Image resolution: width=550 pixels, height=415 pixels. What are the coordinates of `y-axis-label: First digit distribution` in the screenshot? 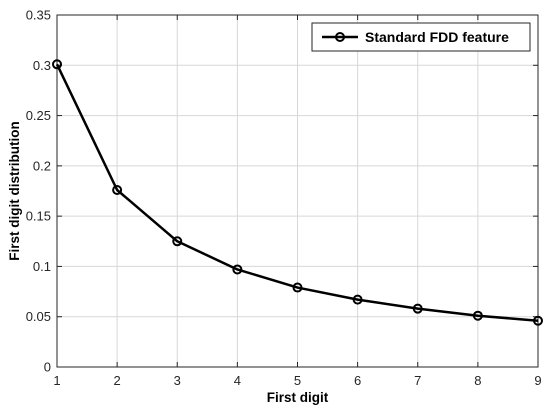 It's located at (14, 190).